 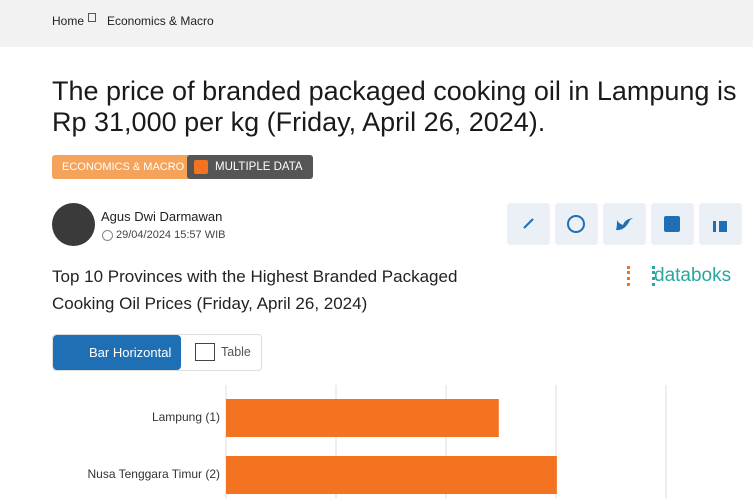 I want to click on twitter-button, so click(x=624, y=224).